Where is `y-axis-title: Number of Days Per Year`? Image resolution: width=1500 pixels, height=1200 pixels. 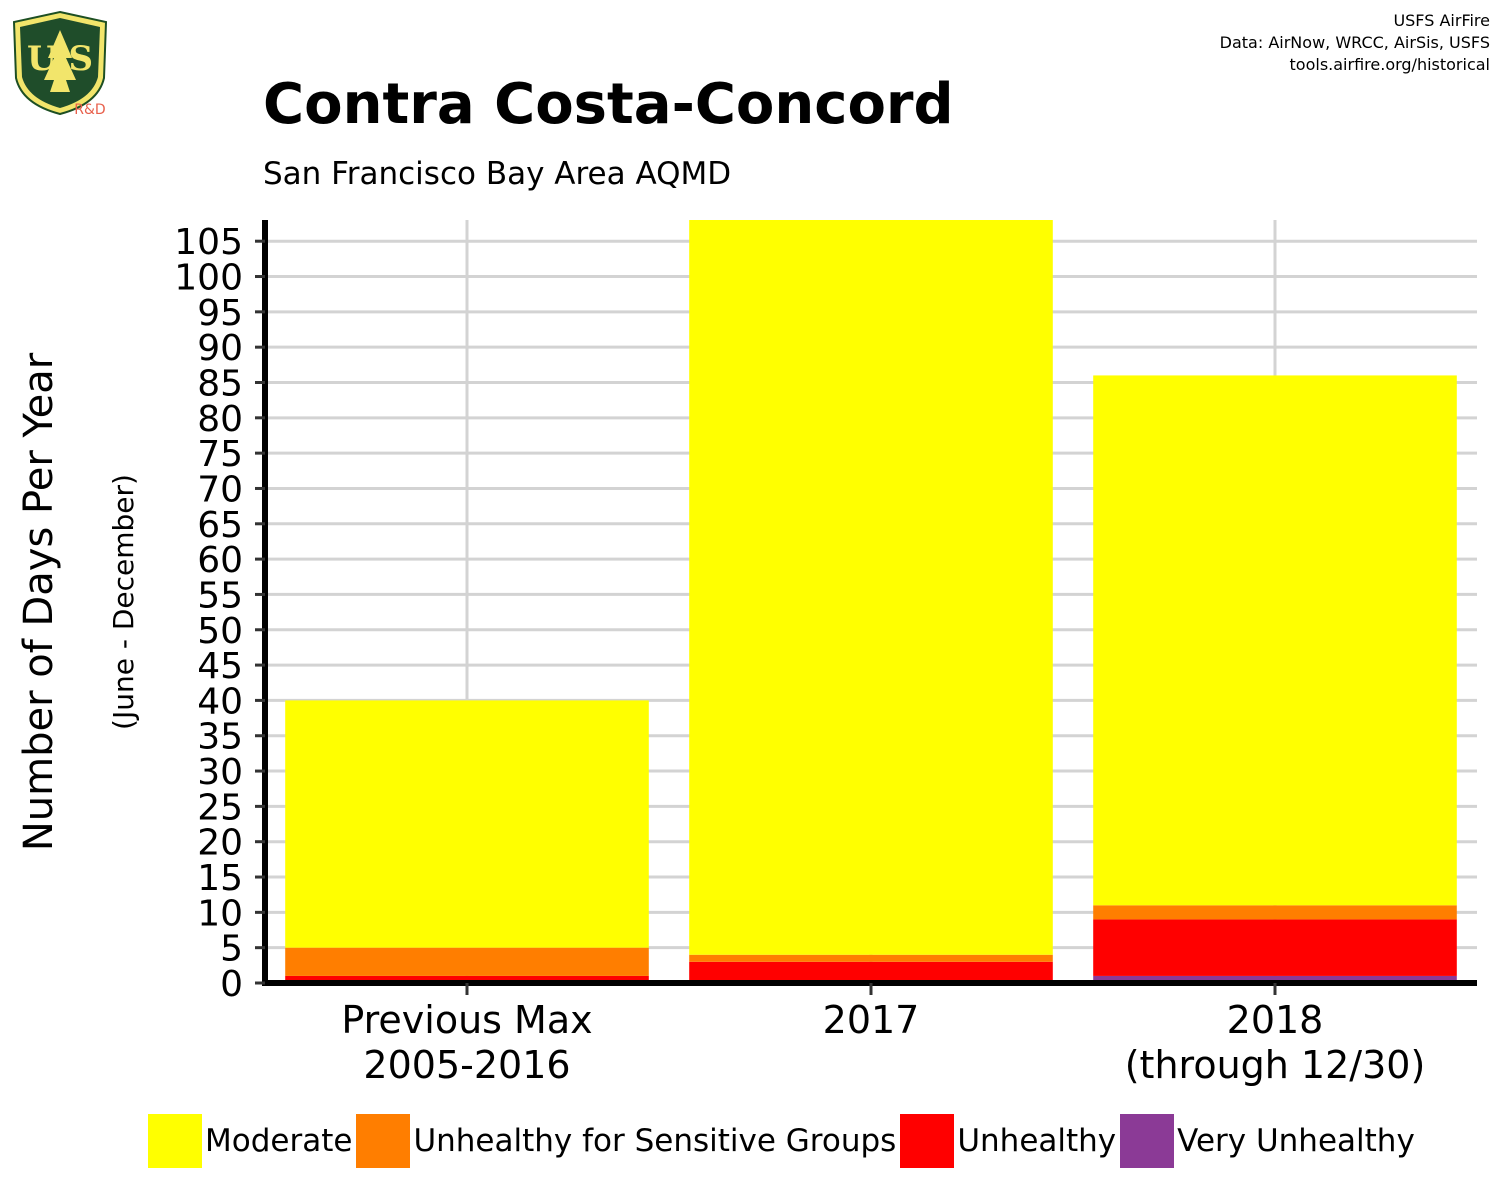 y-axis-title: Number of Days Per Year is located at coordinates (39, 601).